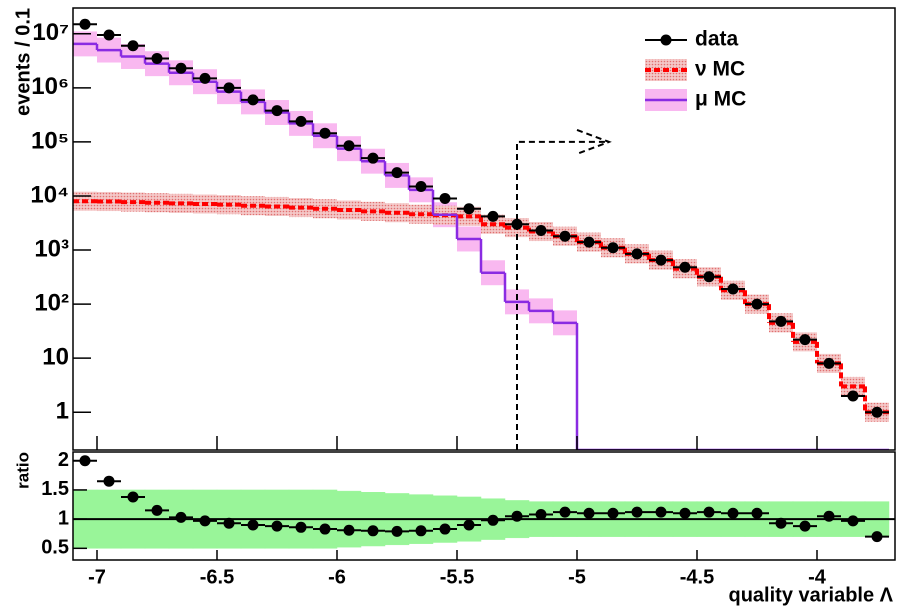 Image resolution: width=897 pixels, height=607 pixels. I want to click on y-tick-label: 10², so click(51, 302).